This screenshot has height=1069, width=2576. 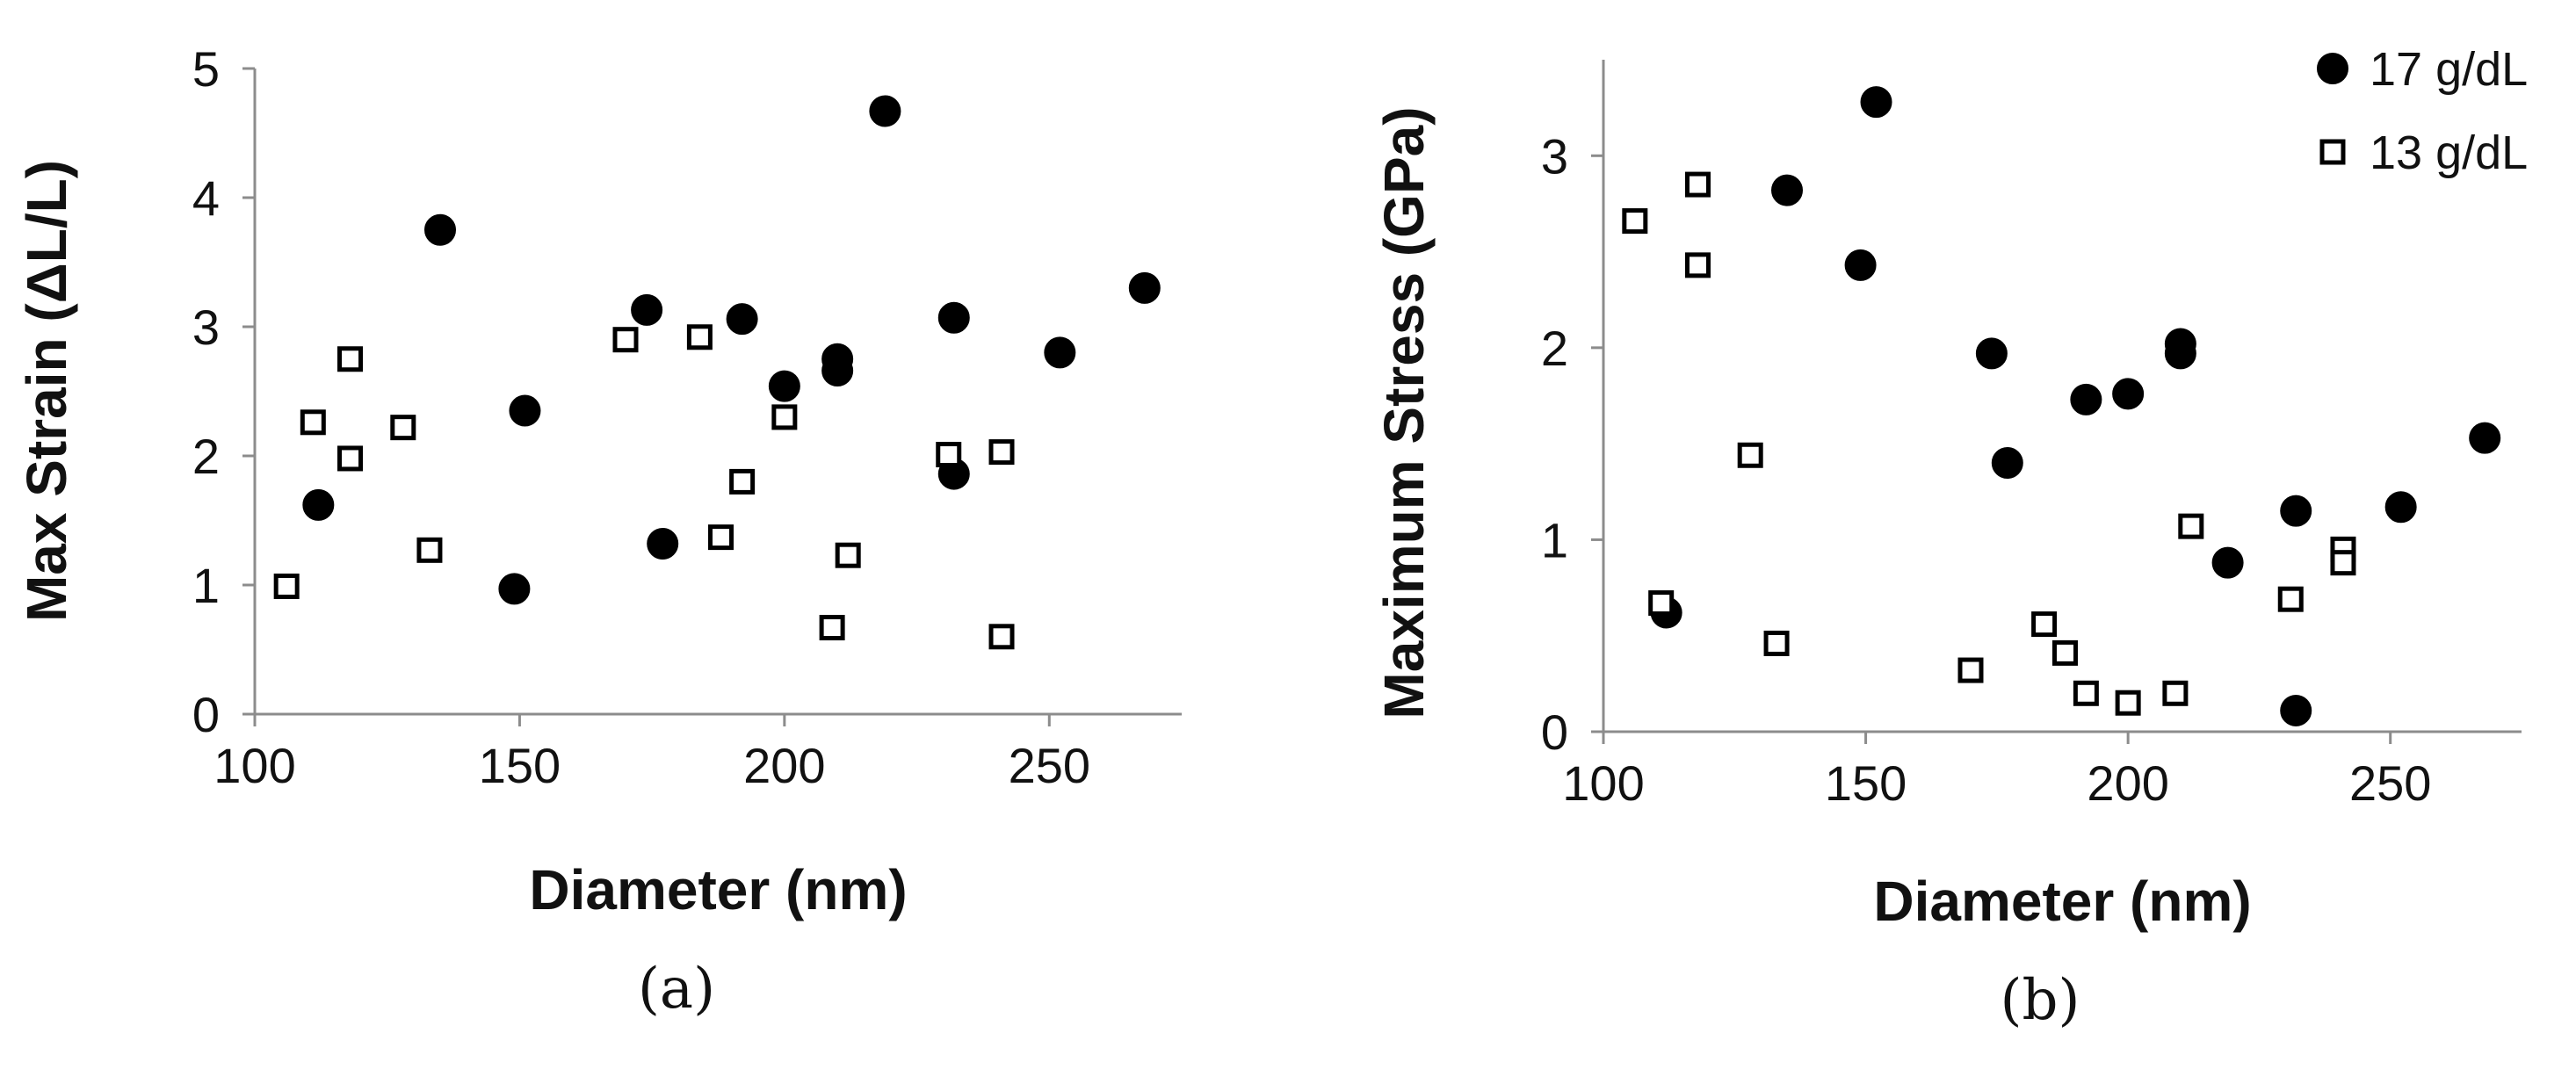 What do you see at coordinates (206, 69) in the screenshot?
I see `y-tick-label: 5` at bounding box center [206, 69].